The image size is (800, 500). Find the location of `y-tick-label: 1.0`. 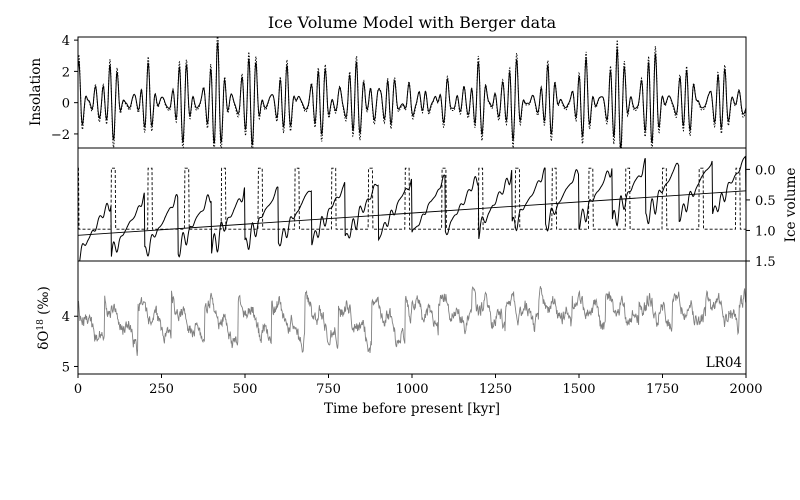

y-tick-label: 1.0 is located at coordinates (765, 231).